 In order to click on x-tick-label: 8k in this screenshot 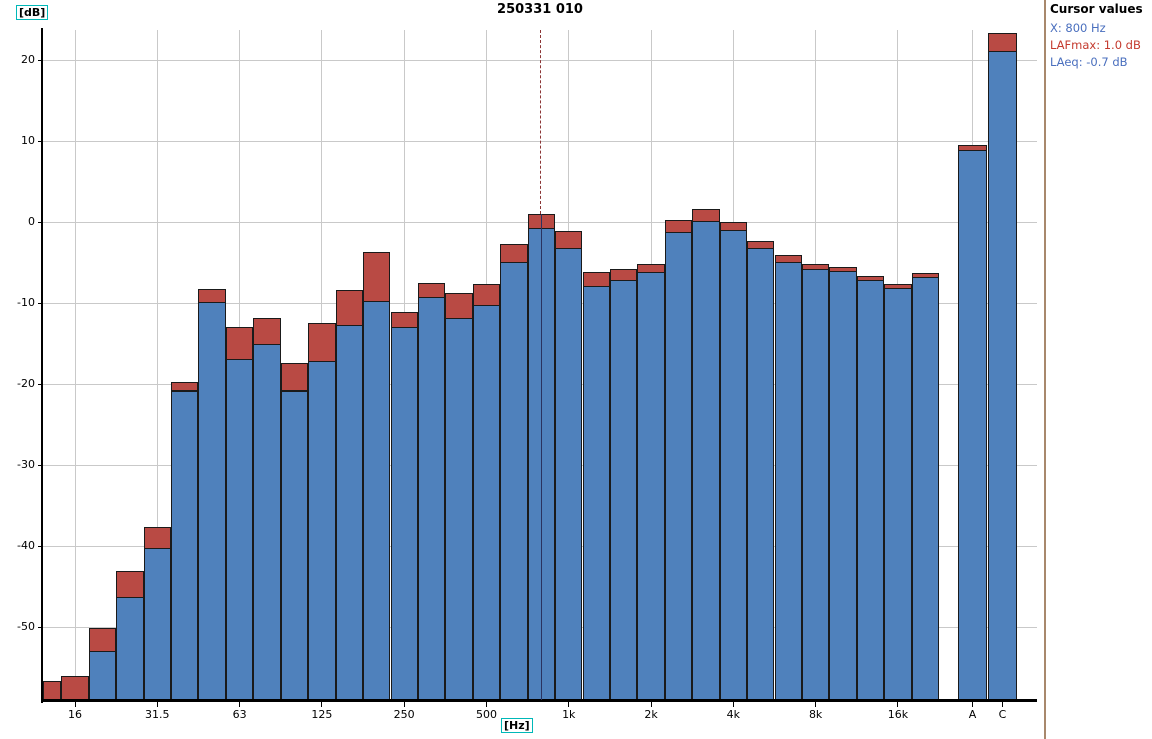, I will do `click(815, 714)`.